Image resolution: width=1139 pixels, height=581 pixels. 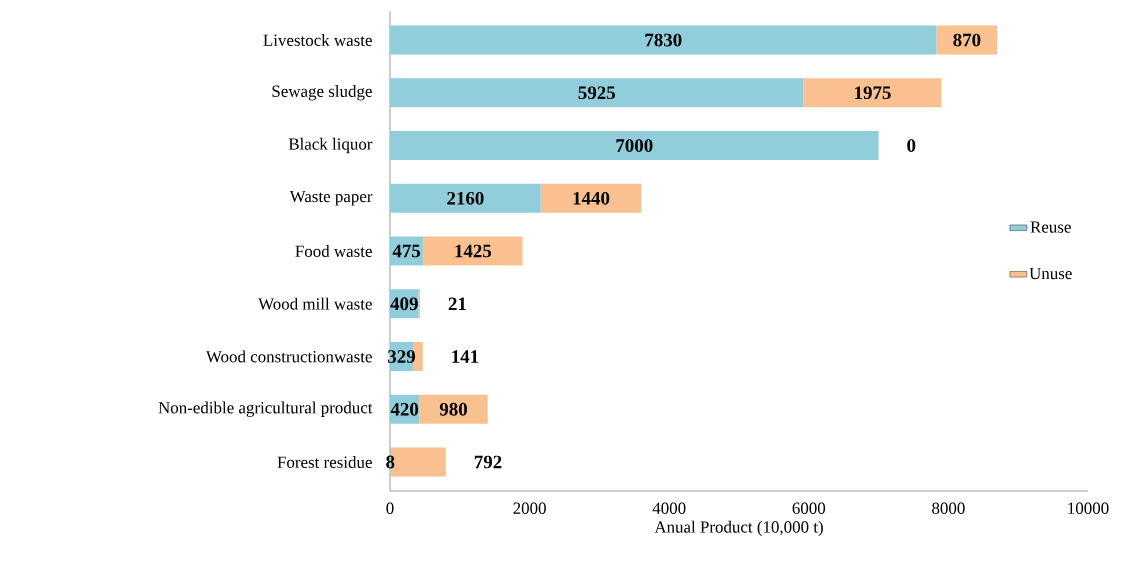 What do you see at coordinates (663, 40) in the screenshot?
I see `data-label: 7830` at bounding box center [663, 40].